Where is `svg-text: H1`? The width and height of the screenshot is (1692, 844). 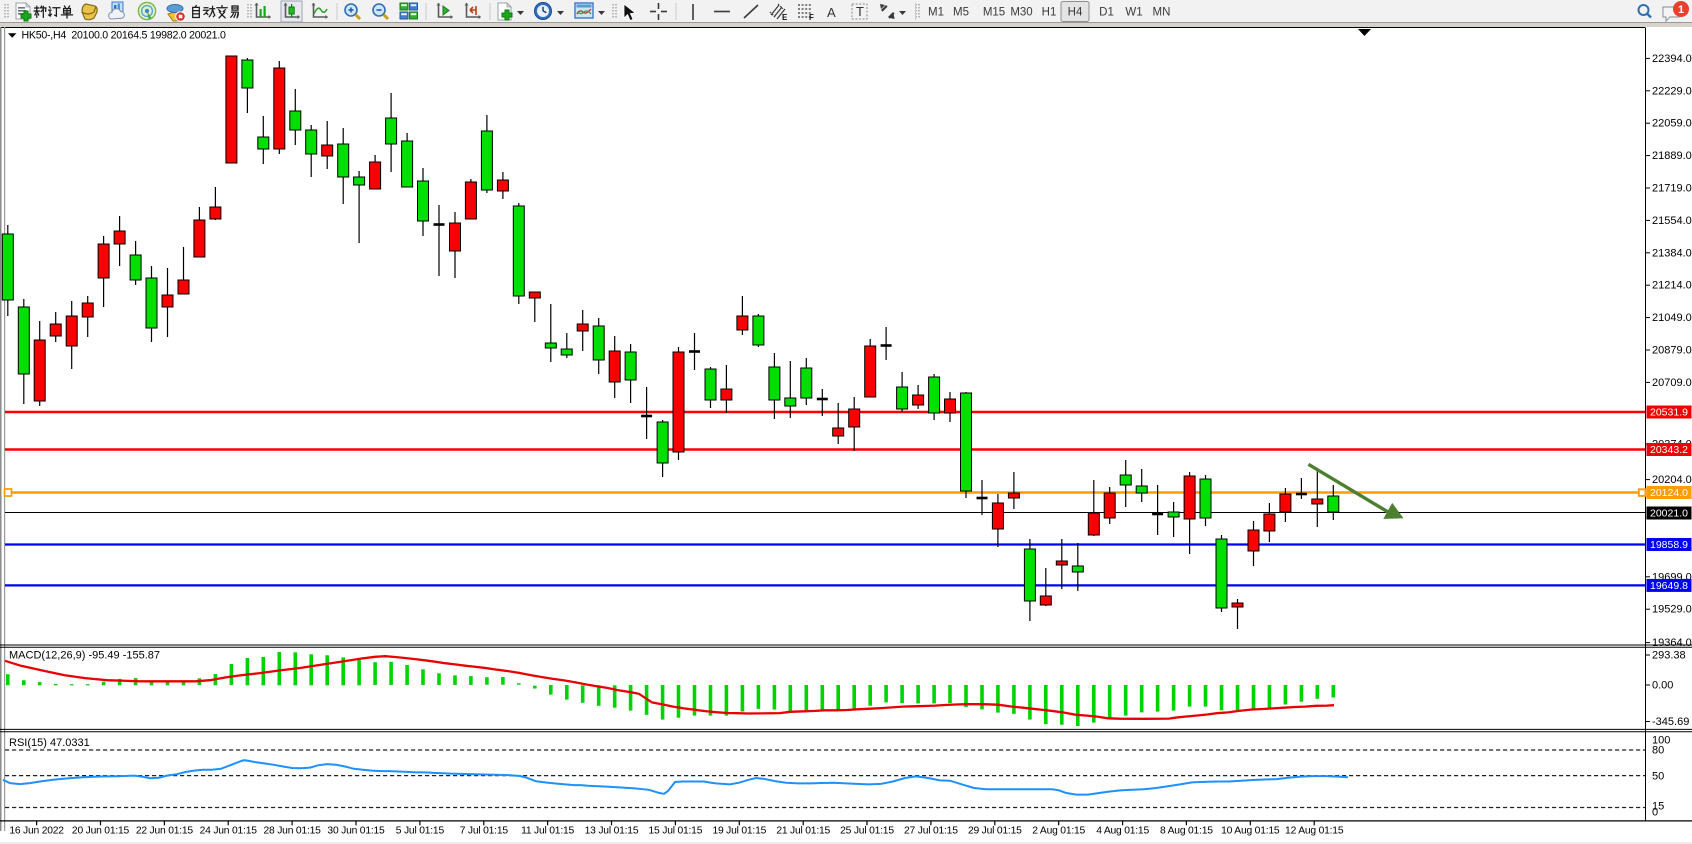 svg-text: H1 is located at coordinates (1049, 13).